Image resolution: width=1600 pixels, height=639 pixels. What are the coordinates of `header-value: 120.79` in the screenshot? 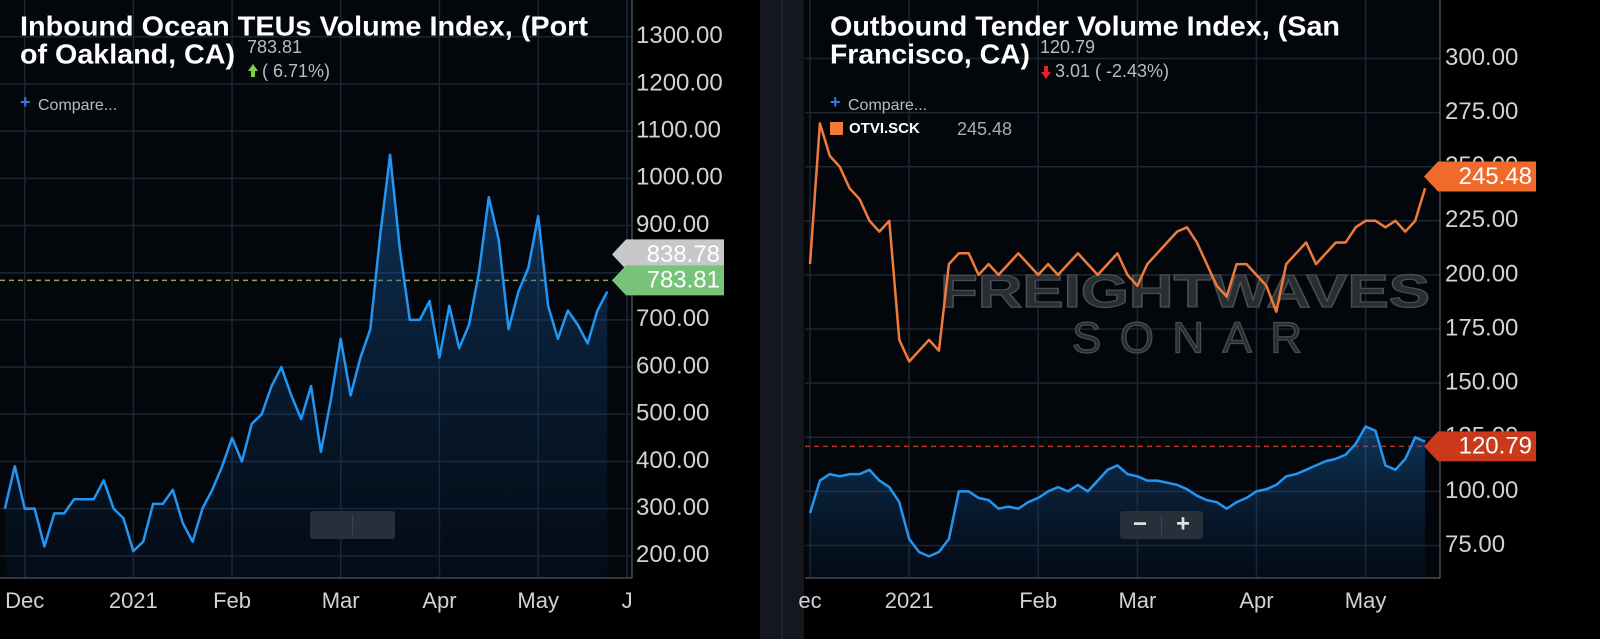 It's located at (1067, 47).